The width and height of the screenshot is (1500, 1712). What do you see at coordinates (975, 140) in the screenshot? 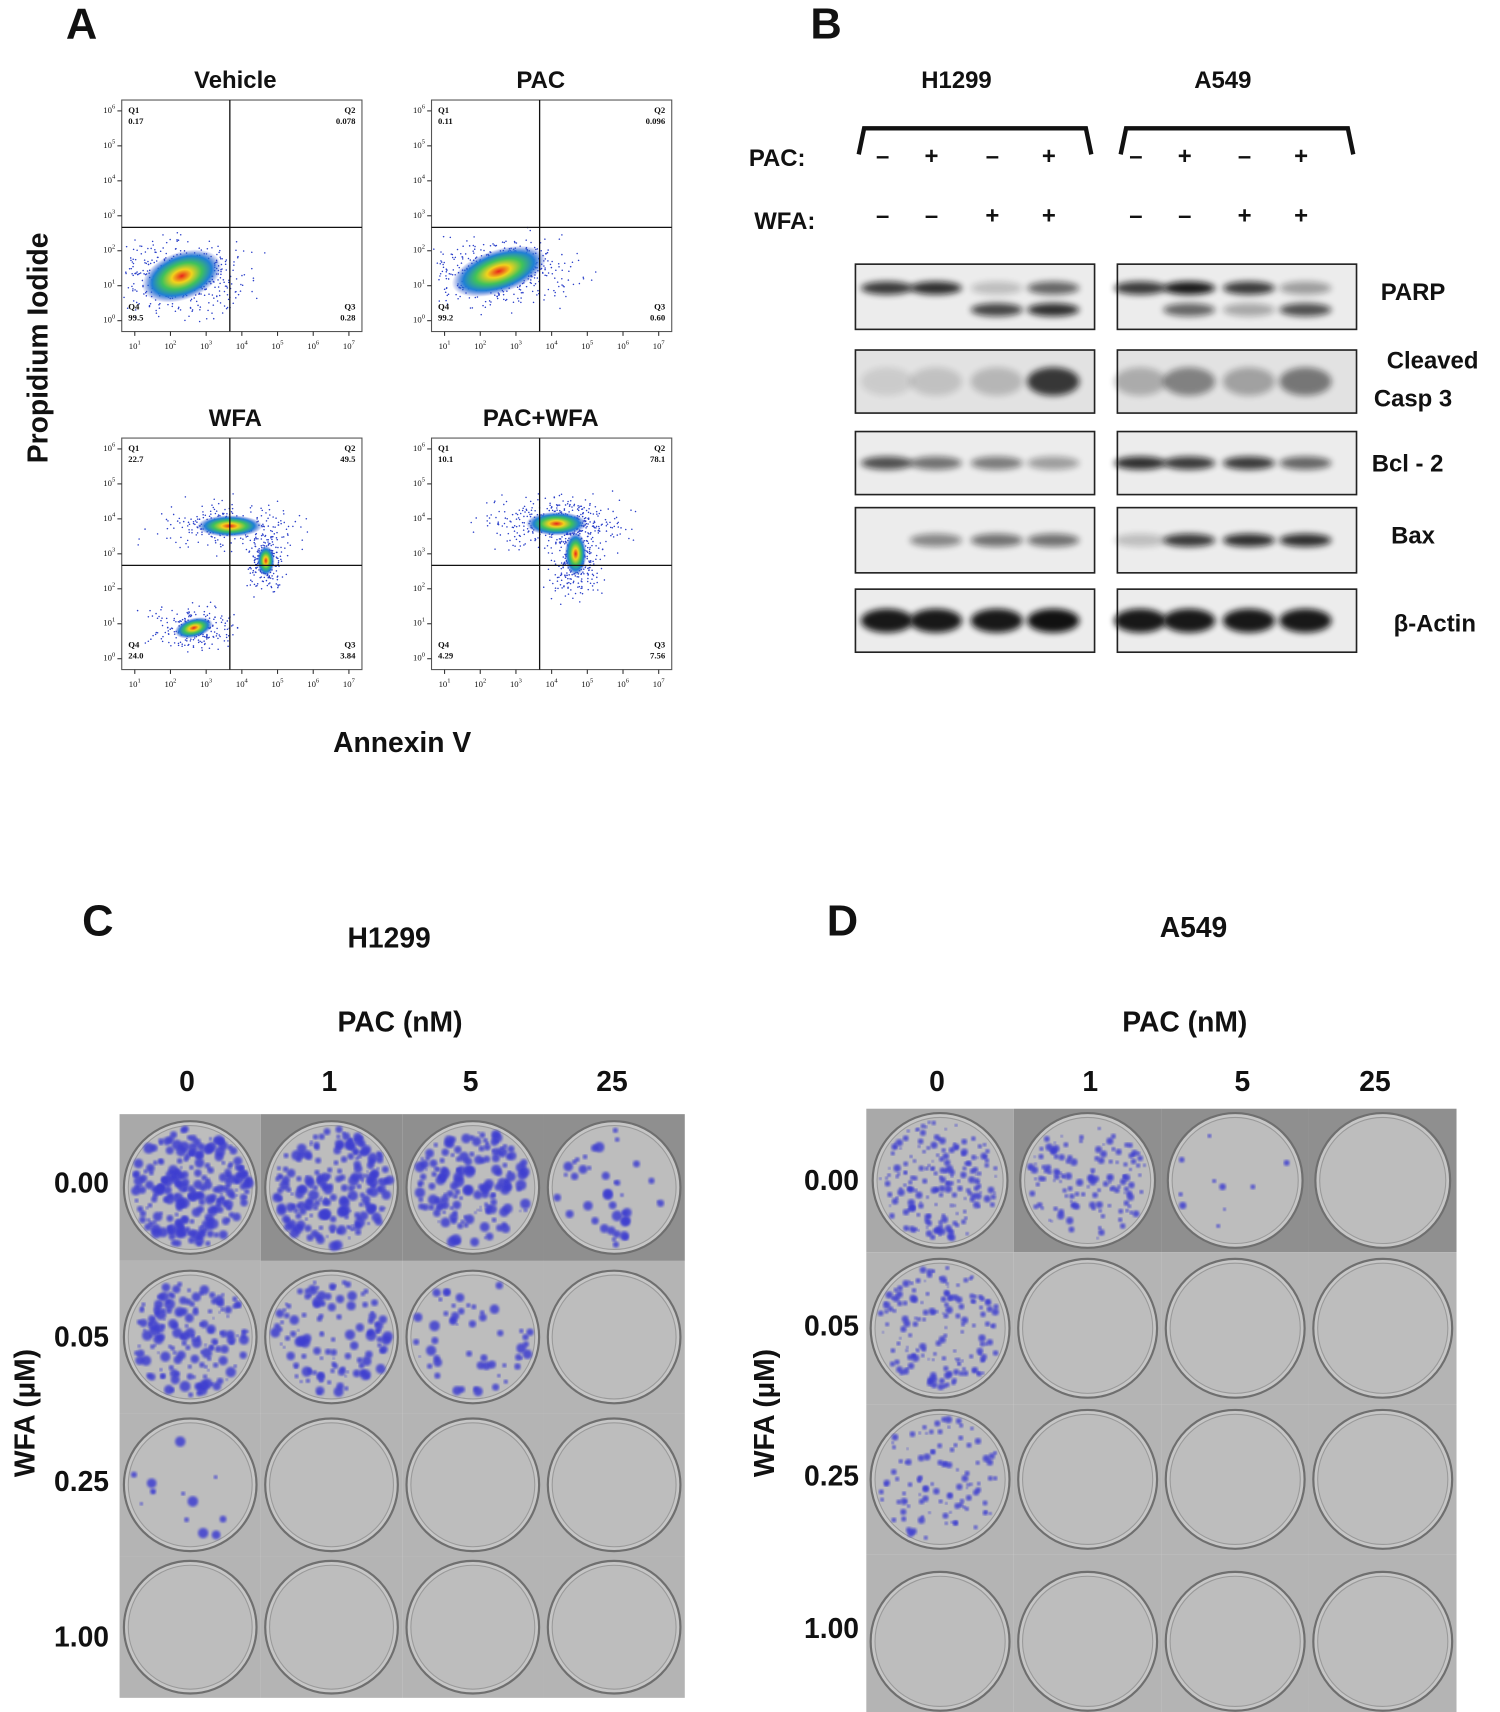
I see `bracket` at bounding box center [975, 140].